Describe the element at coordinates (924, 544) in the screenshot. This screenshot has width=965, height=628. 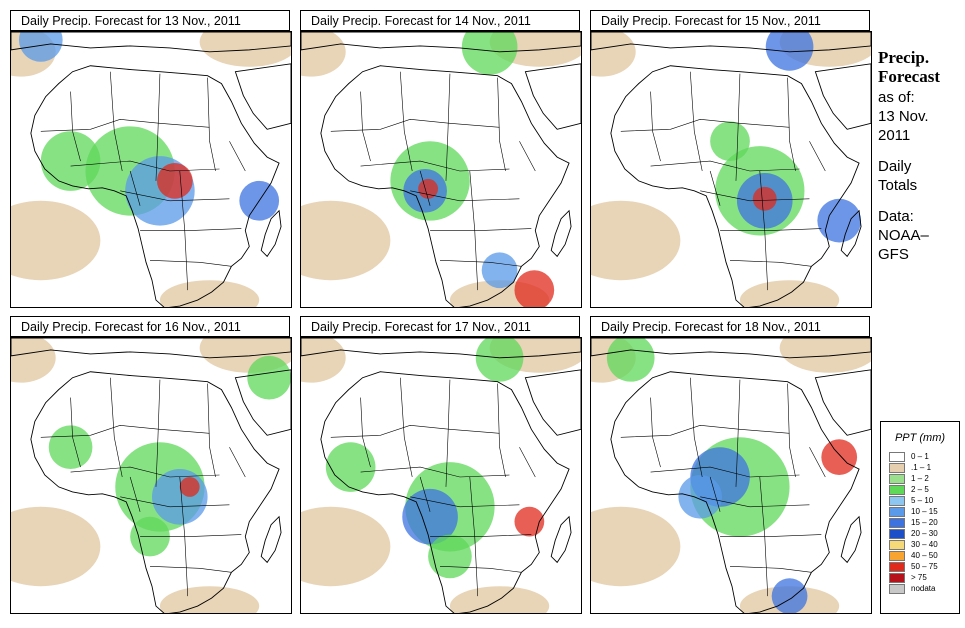
I see `legend-label: 30 – 40` at that location.